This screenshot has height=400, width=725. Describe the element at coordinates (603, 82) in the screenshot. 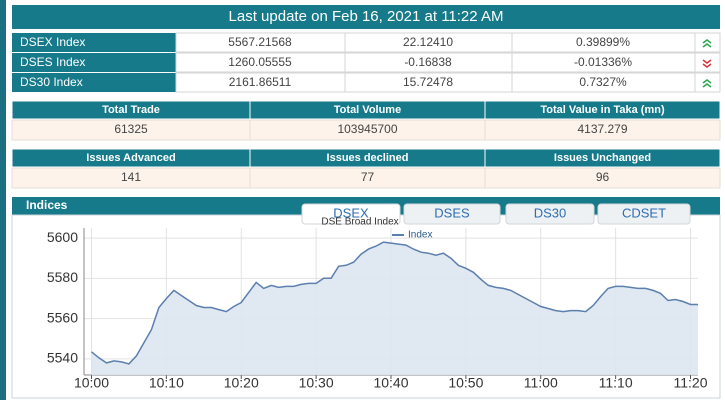

I see `index-percent: 0.7327%` at that location.